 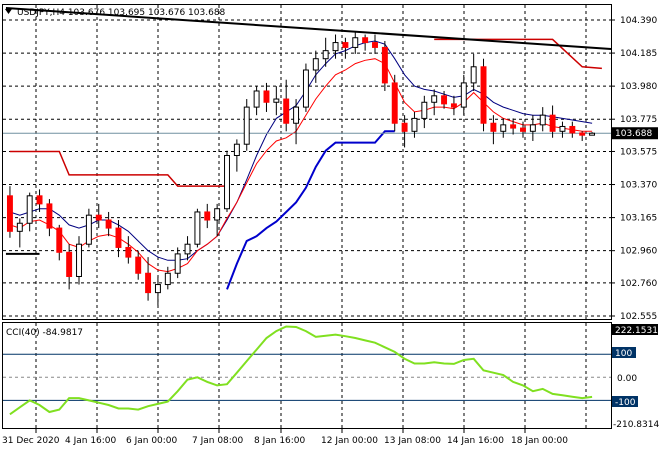 I want to click on price-tick-label: 104.390, so click(x=638, y=21).